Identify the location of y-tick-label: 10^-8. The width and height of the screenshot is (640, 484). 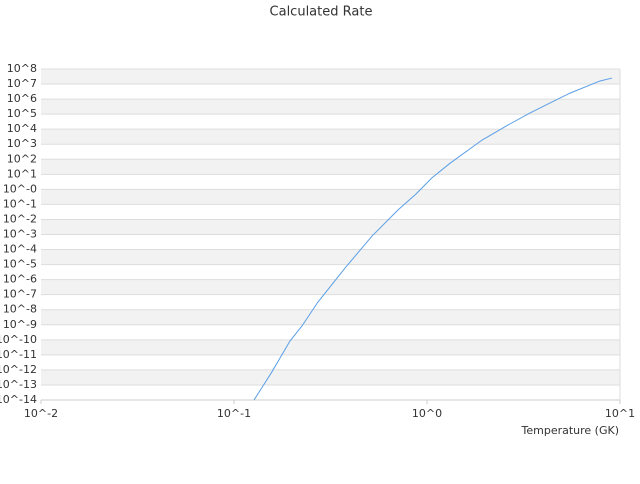
(20, 309).